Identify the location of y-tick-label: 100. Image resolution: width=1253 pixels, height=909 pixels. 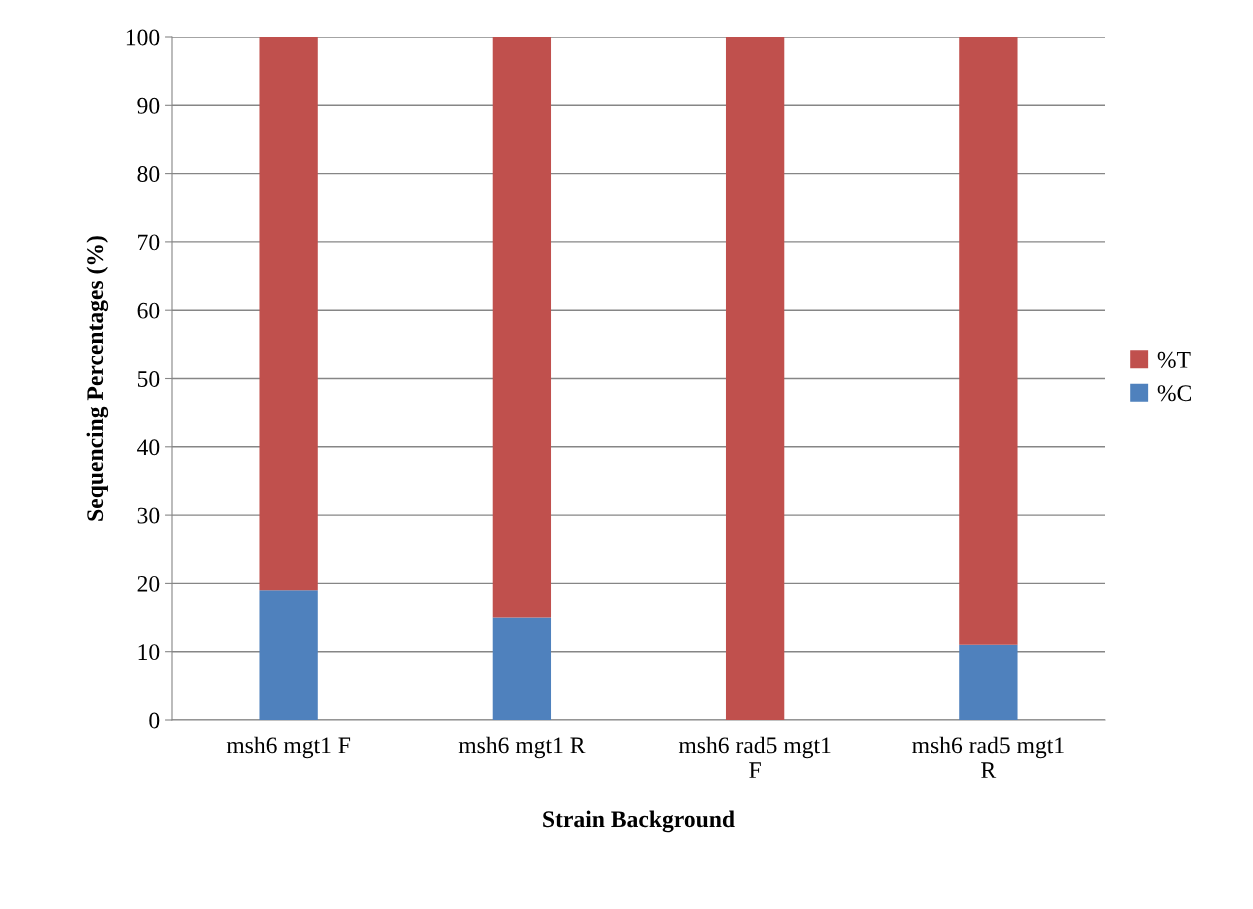
(143, 37).